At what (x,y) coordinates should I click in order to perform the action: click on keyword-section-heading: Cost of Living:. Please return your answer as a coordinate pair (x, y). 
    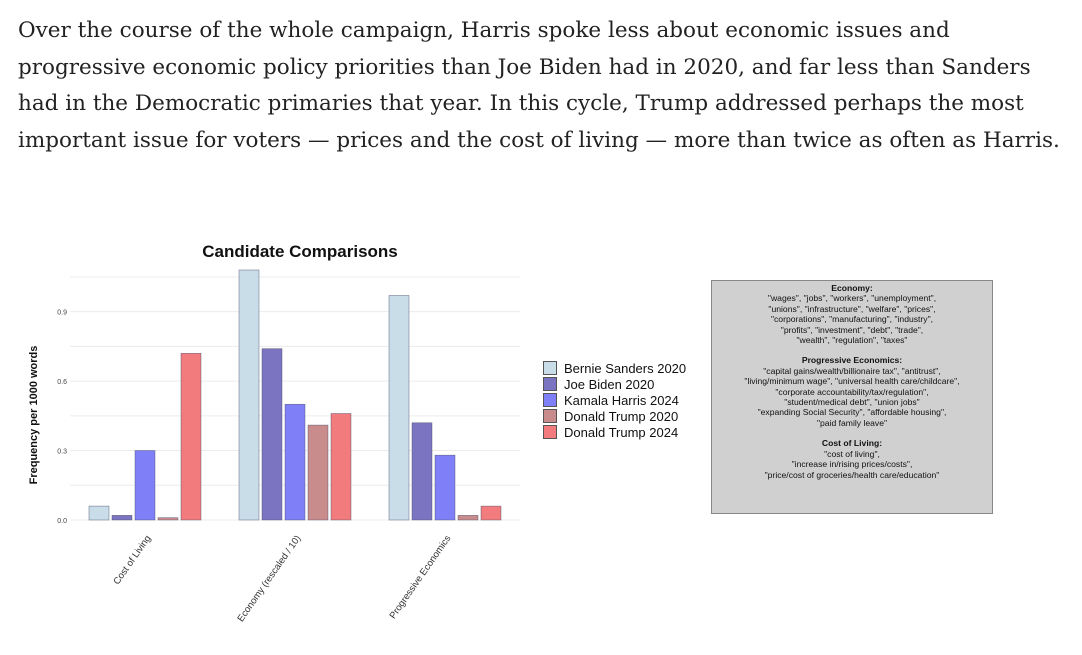
    Looking at the image, I should click on (852, 443).